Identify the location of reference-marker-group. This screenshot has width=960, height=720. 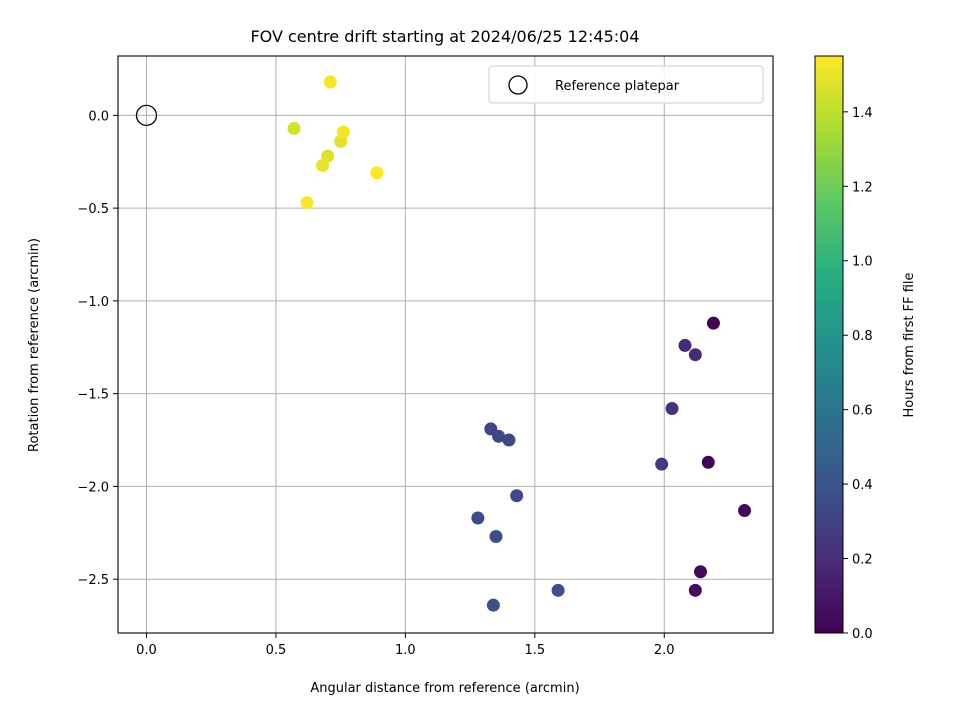
(146, 115).